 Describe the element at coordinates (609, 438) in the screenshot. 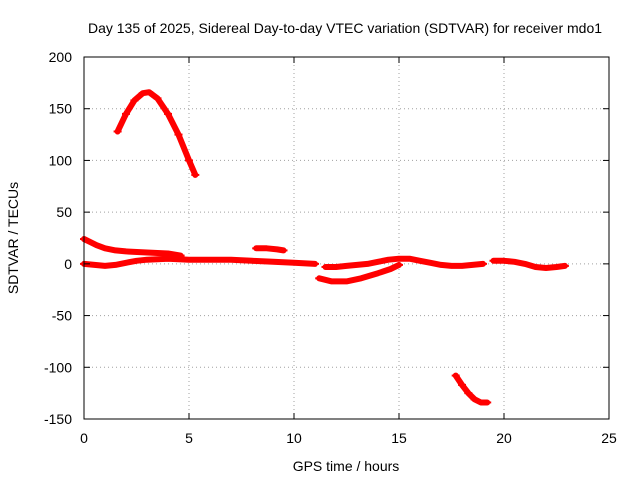

I see `x-tick-label: 25` at that location.